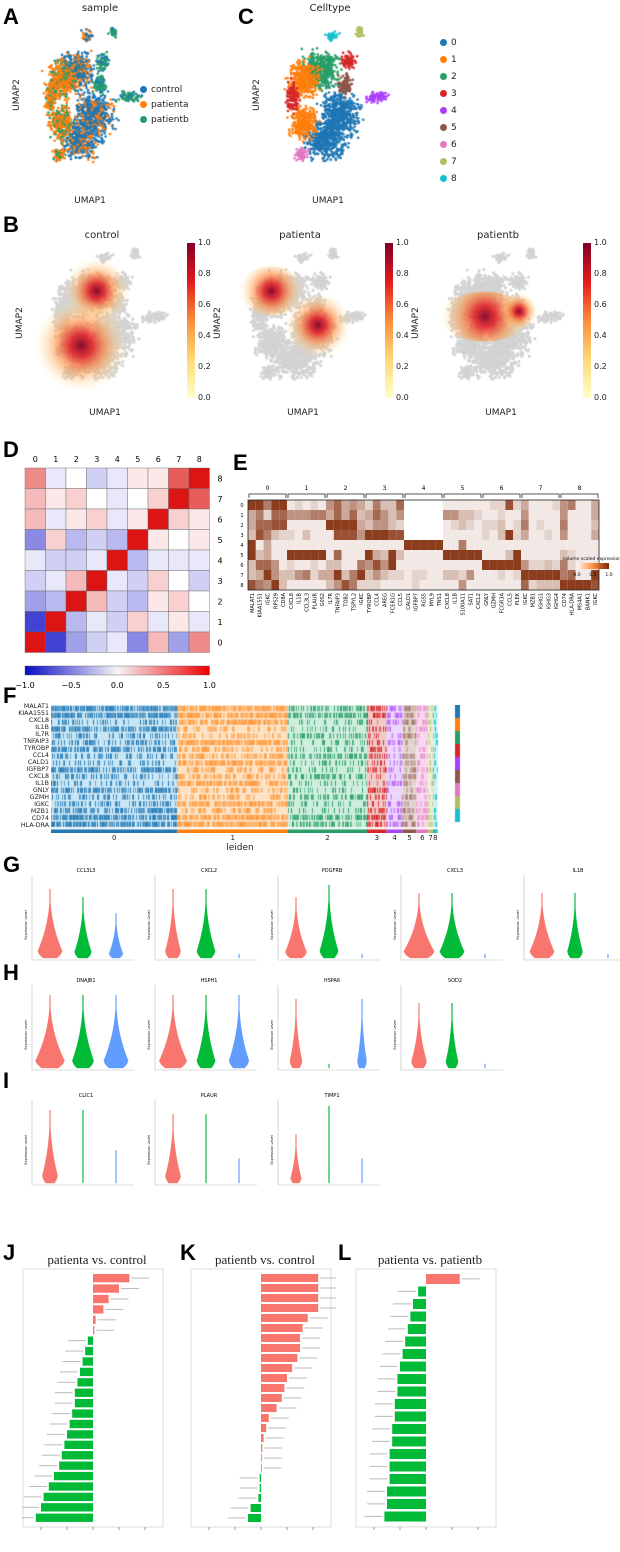 Image resolution: width=620 pixels, height=1552 pixels. I want to click on row-label: 2, so click(220, 601).